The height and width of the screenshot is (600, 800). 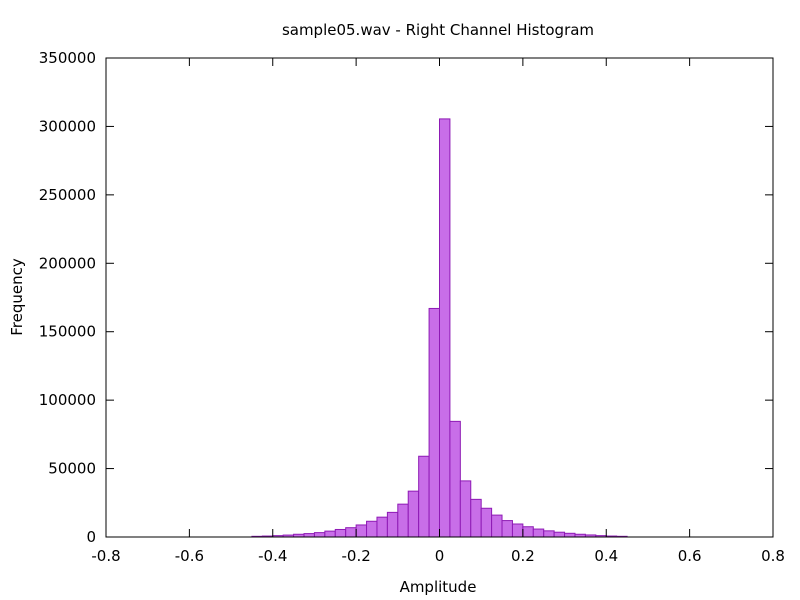 What do you see at coordinates (91, 537) in the screenshot?
I see `y-tick-label: 0` at bounding box center [91, 537].